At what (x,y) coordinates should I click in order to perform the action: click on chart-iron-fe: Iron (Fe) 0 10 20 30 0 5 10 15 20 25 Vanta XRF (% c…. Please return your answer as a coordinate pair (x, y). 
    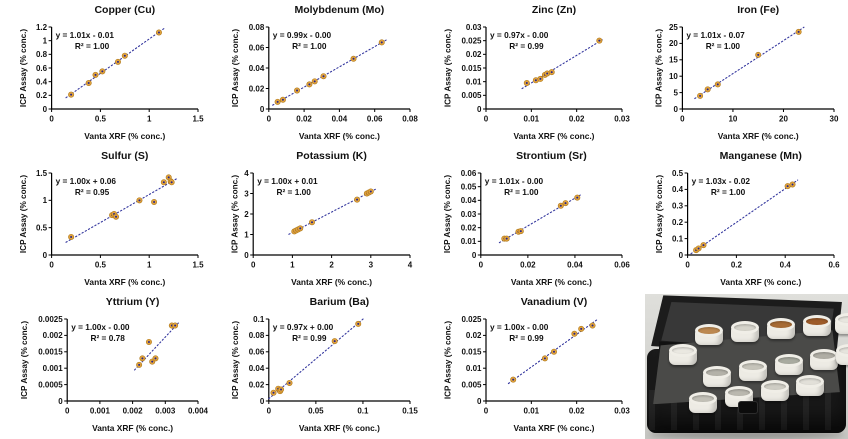
    Looking at the image, I should click on (742, 73).